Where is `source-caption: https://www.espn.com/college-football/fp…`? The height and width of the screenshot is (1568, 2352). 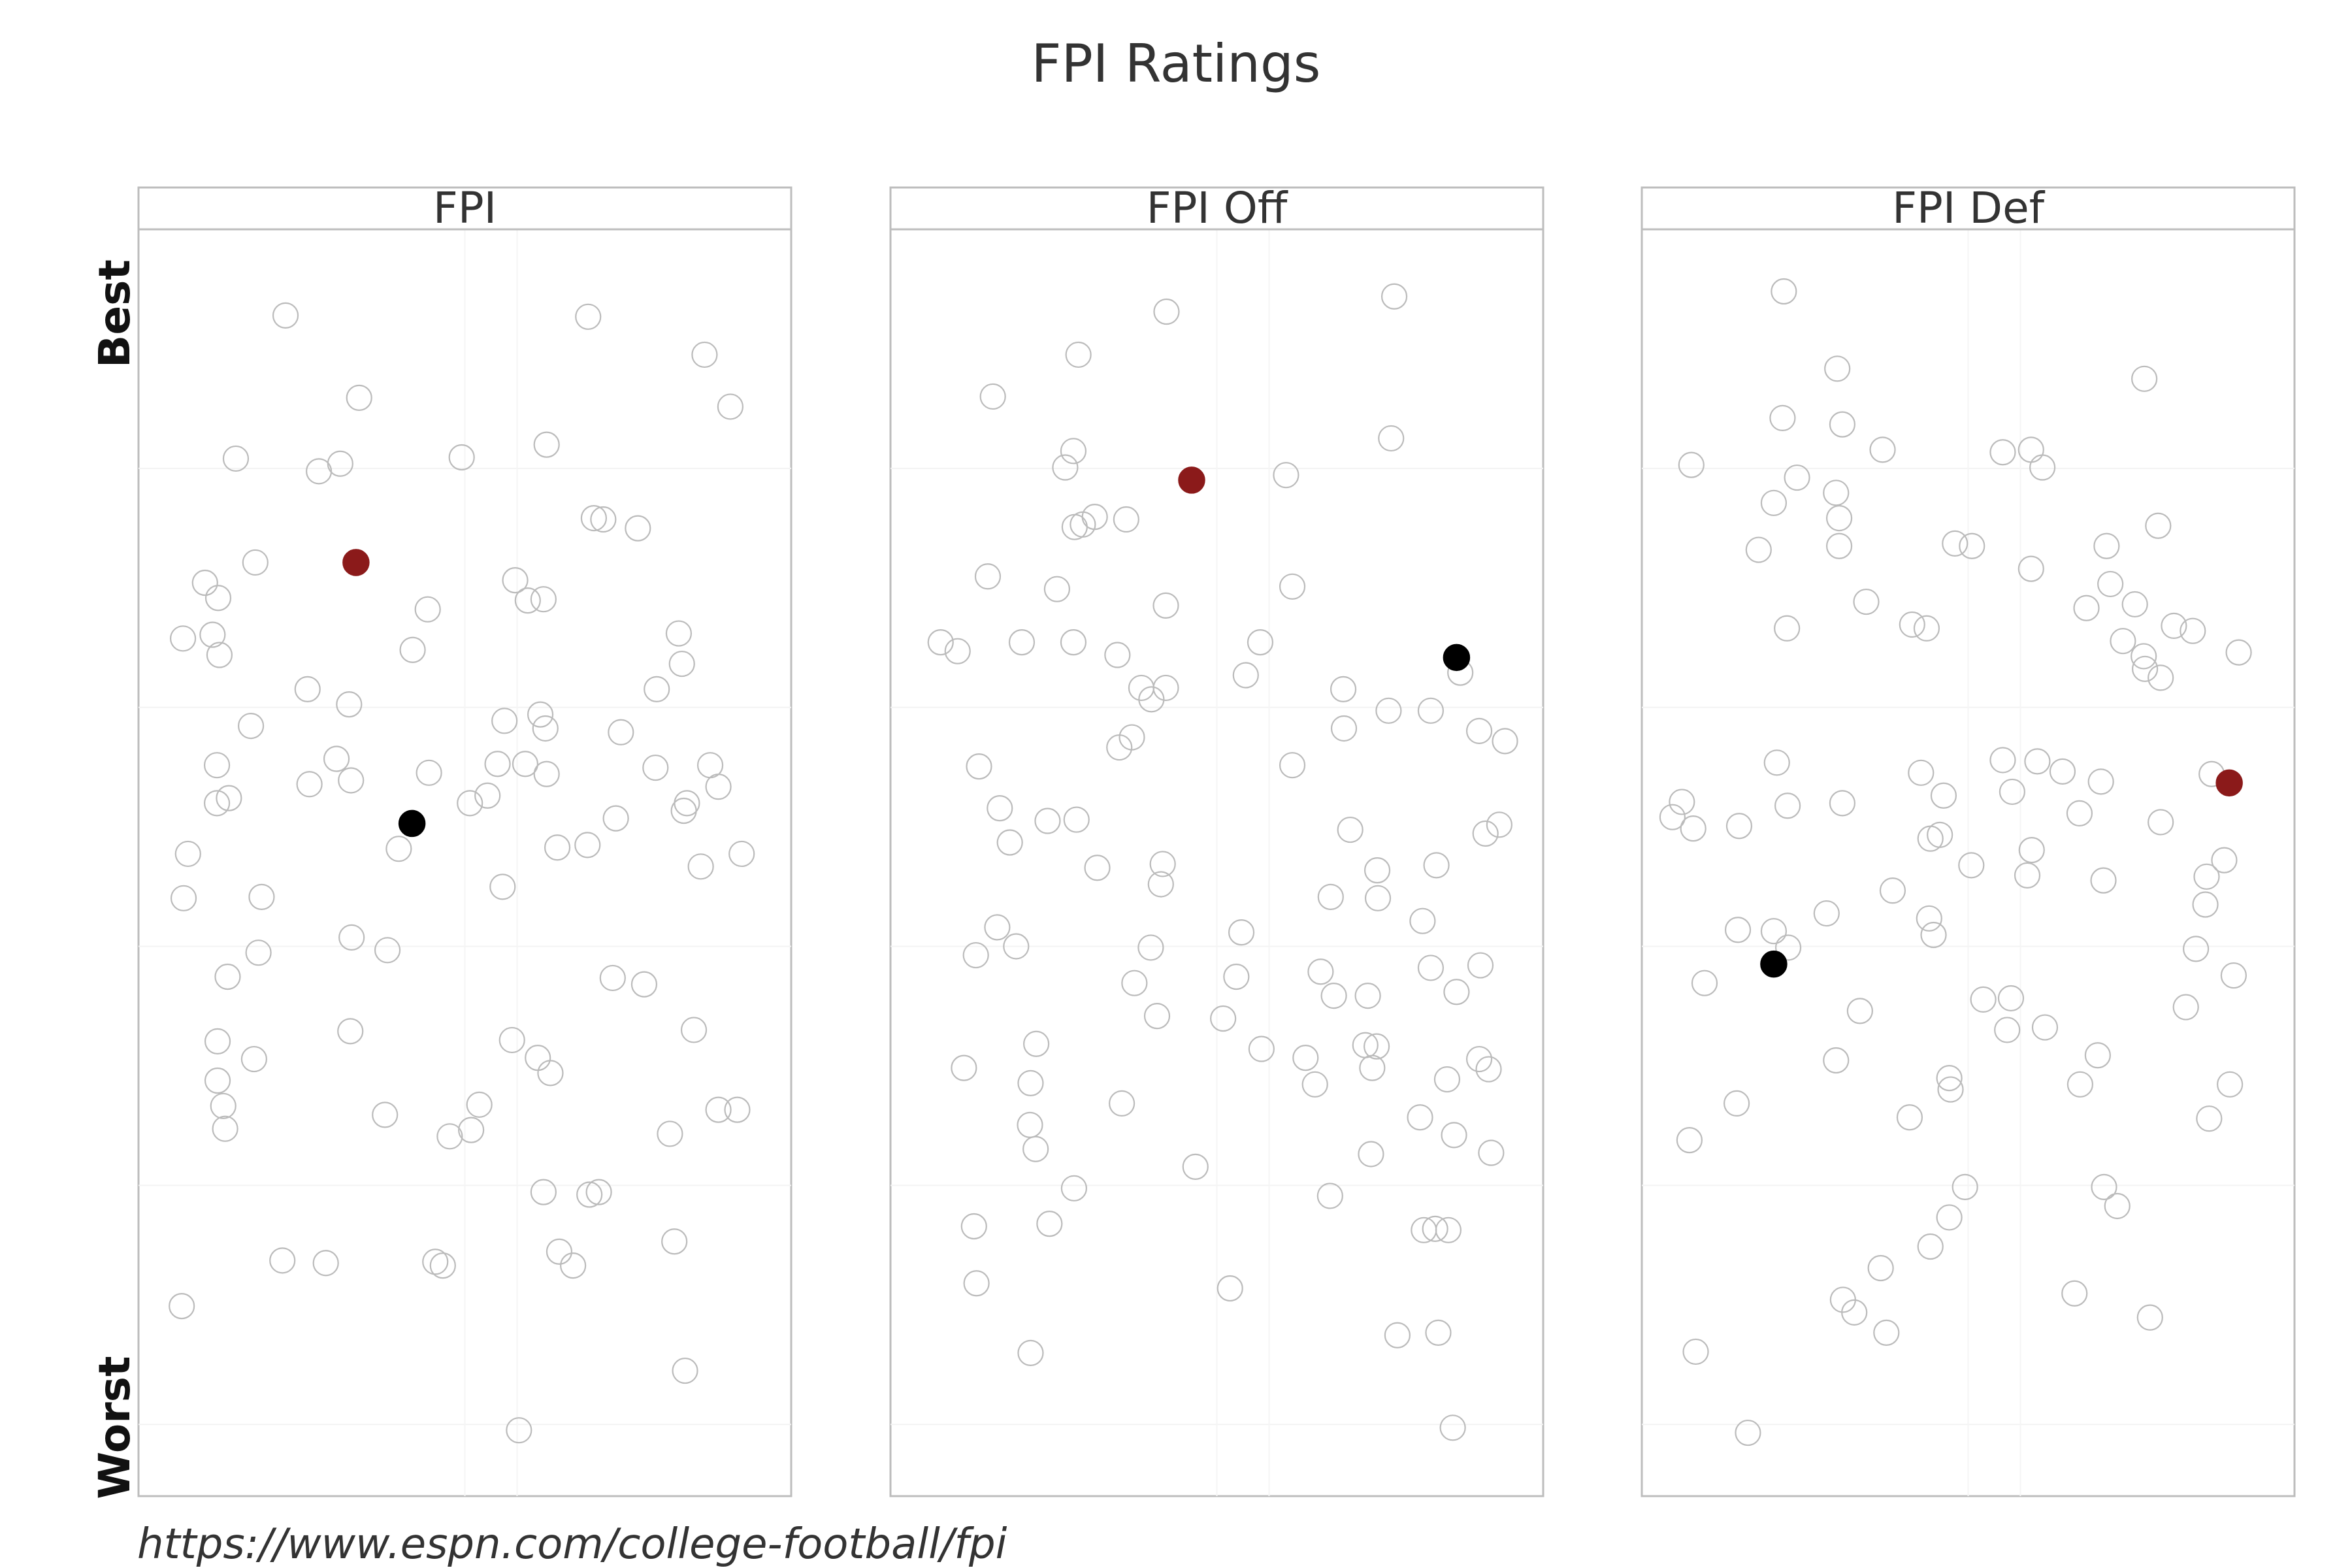 source-caption: https://www.espn.com/college-football/fp… is located at coordinates (572, 1544).